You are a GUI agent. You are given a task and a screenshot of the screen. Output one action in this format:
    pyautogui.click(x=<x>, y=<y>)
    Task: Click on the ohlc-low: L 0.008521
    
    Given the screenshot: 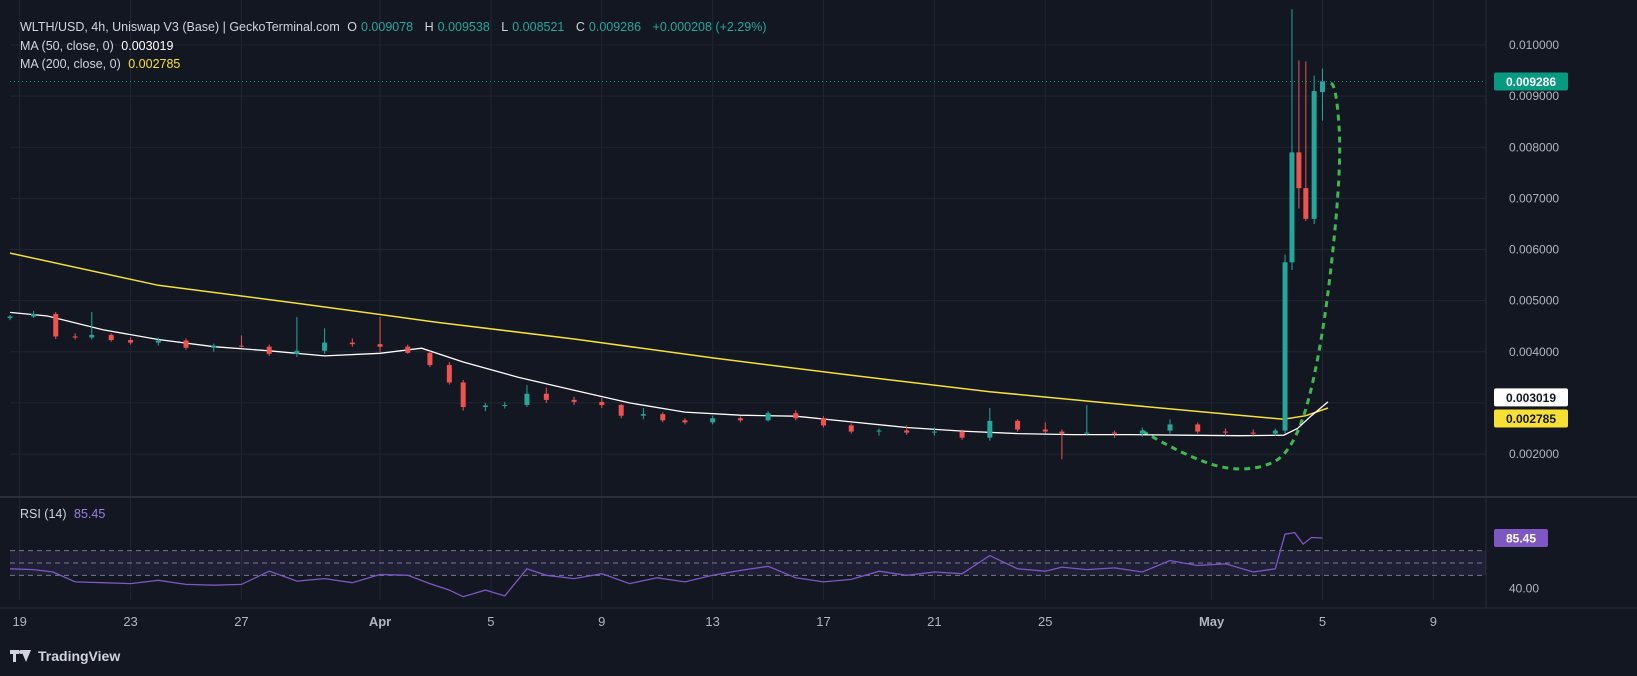 What is the action you would take?
    pyautogui.click(x=533, y=27)
    